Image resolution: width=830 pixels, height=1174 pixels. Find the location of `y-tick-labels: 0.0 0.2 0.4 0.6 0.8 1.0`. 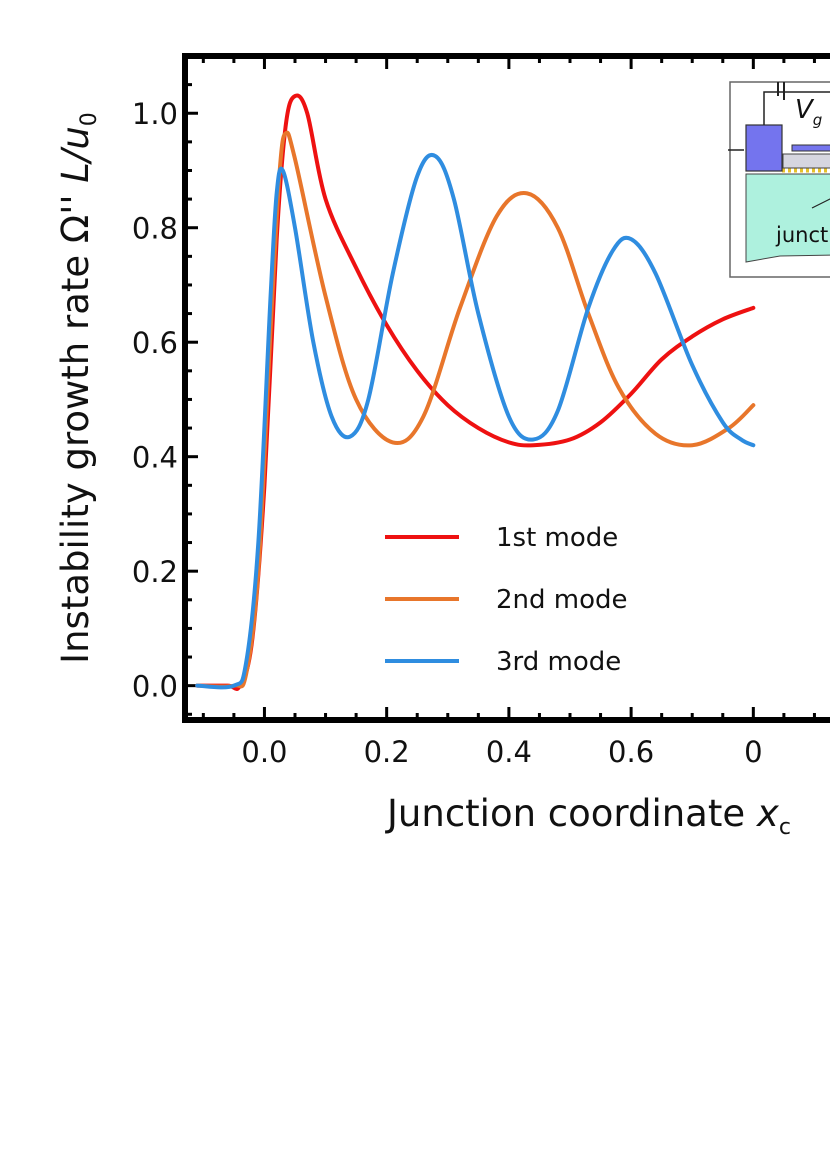

y-tick-labels: 0.0 0.2 0.4 0.6 0.8 1.0 is located at coordinates (155, 400).